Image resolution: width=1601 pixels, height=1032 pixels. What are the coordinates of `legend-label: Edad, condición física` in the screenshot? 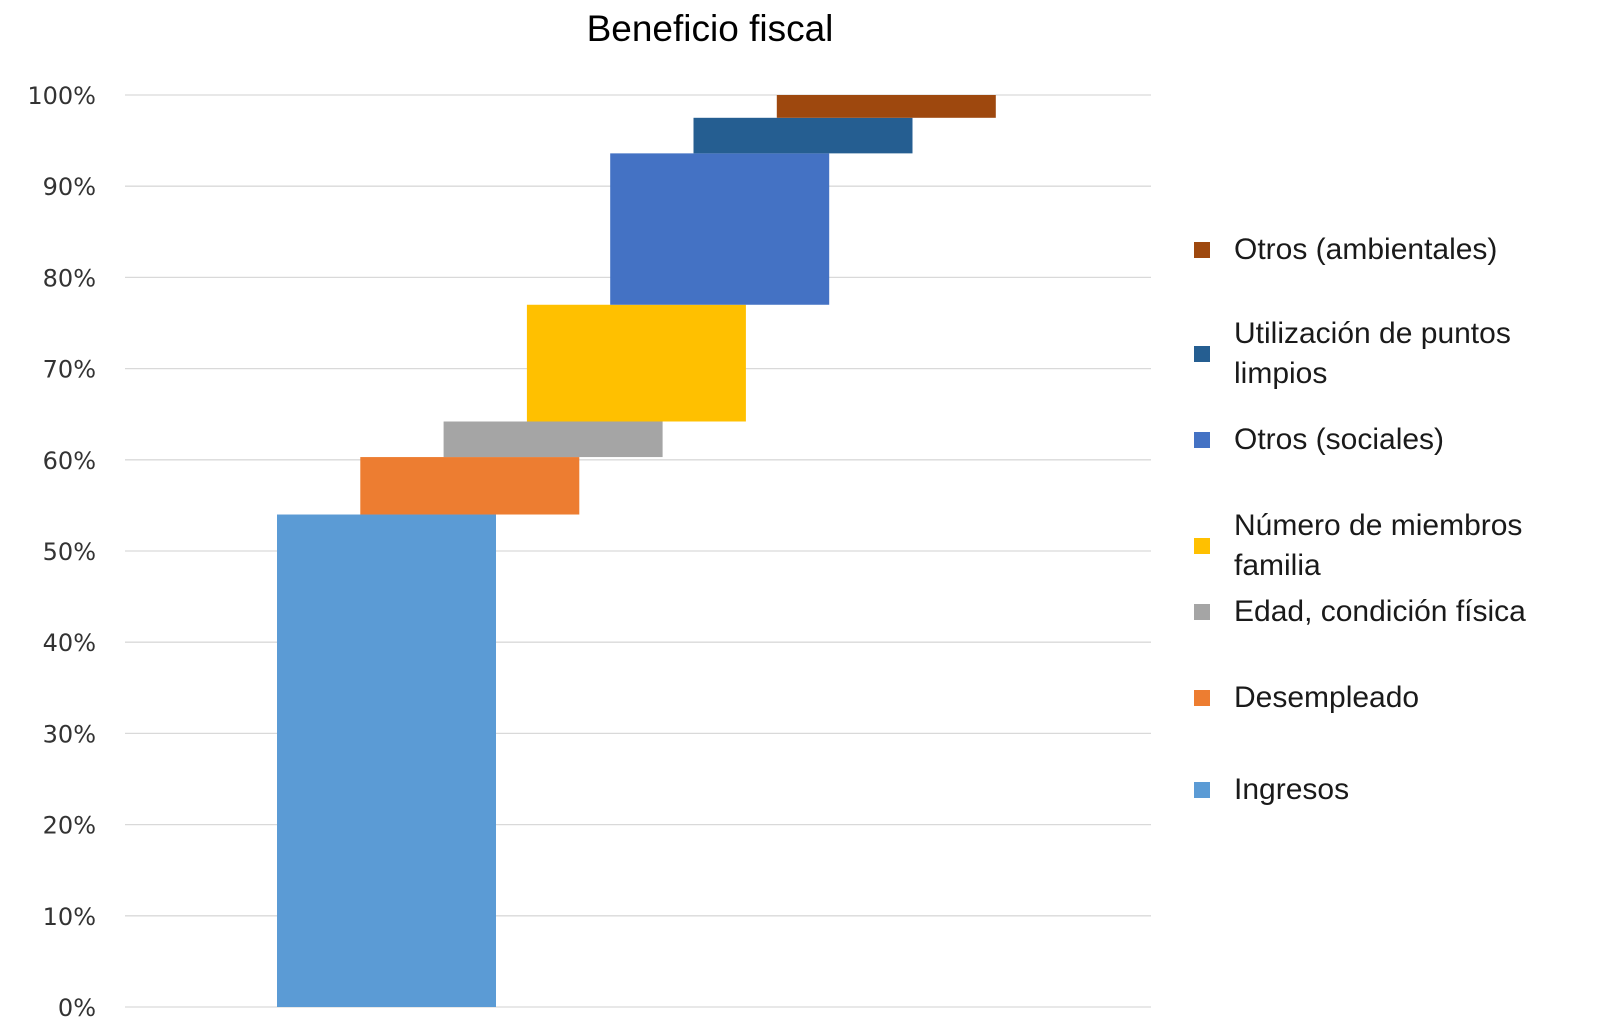 It's located at (1380, 611).